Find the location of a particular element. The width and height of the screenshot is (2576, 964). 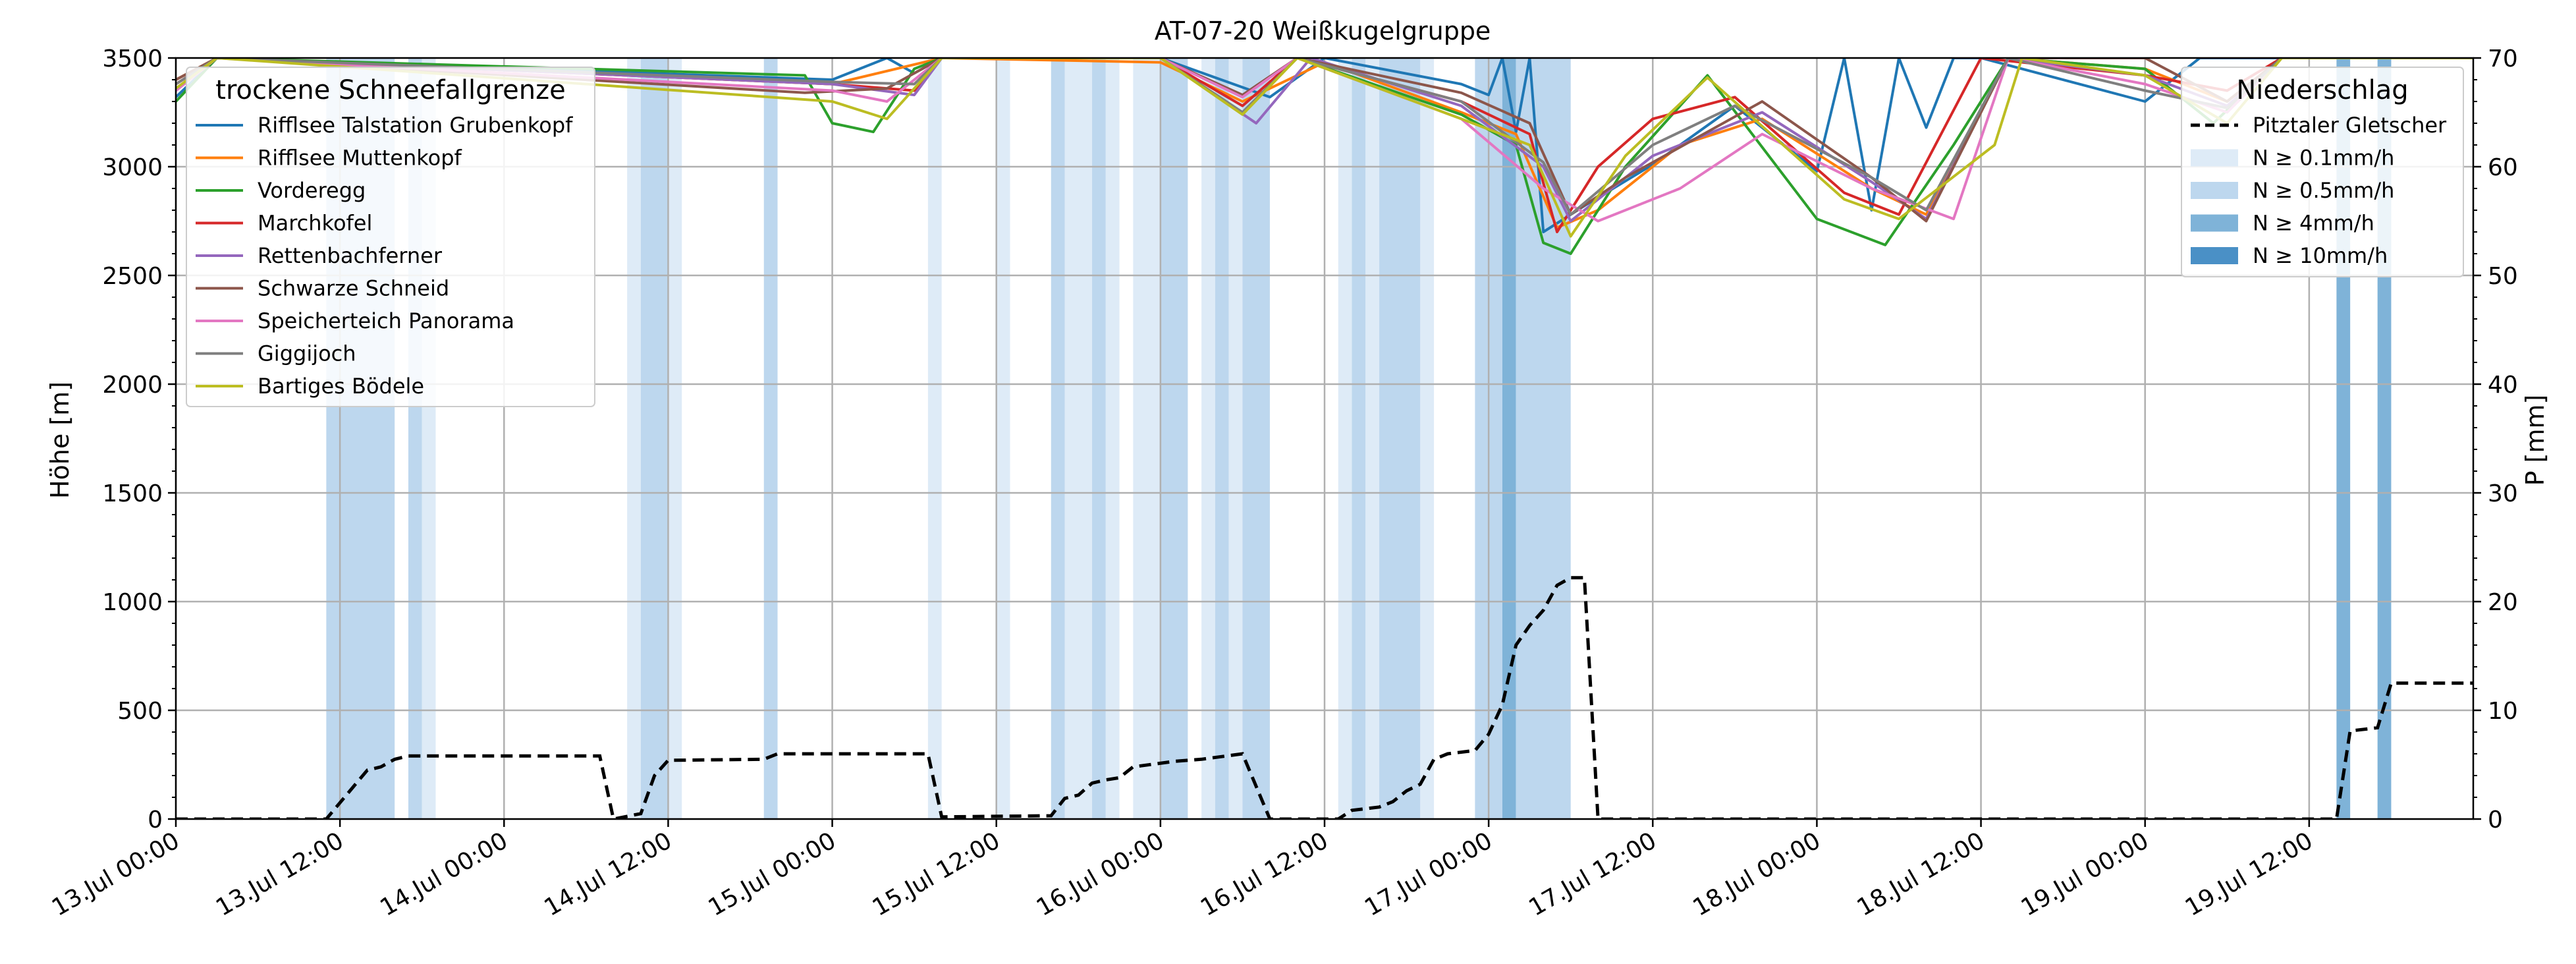

y2-tick-label: 10 is located at coordinates (2503, 711).